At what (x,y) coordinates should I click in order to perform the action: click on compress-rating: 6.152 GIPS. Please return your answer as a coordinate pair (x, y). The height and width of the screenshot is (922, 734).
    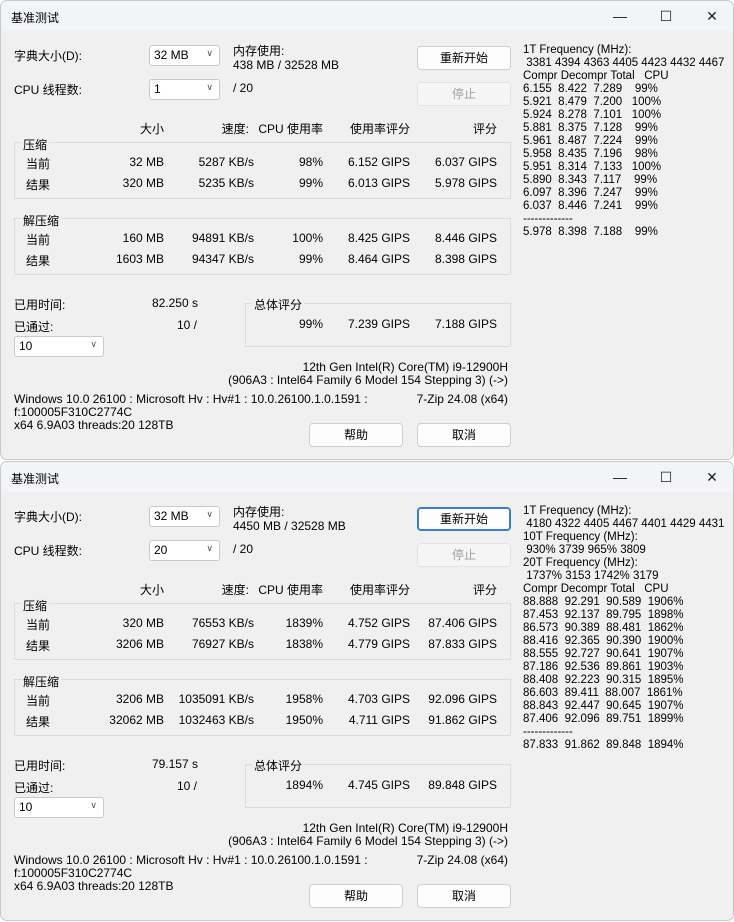
    Looking at the image, I should click on (378, 162).